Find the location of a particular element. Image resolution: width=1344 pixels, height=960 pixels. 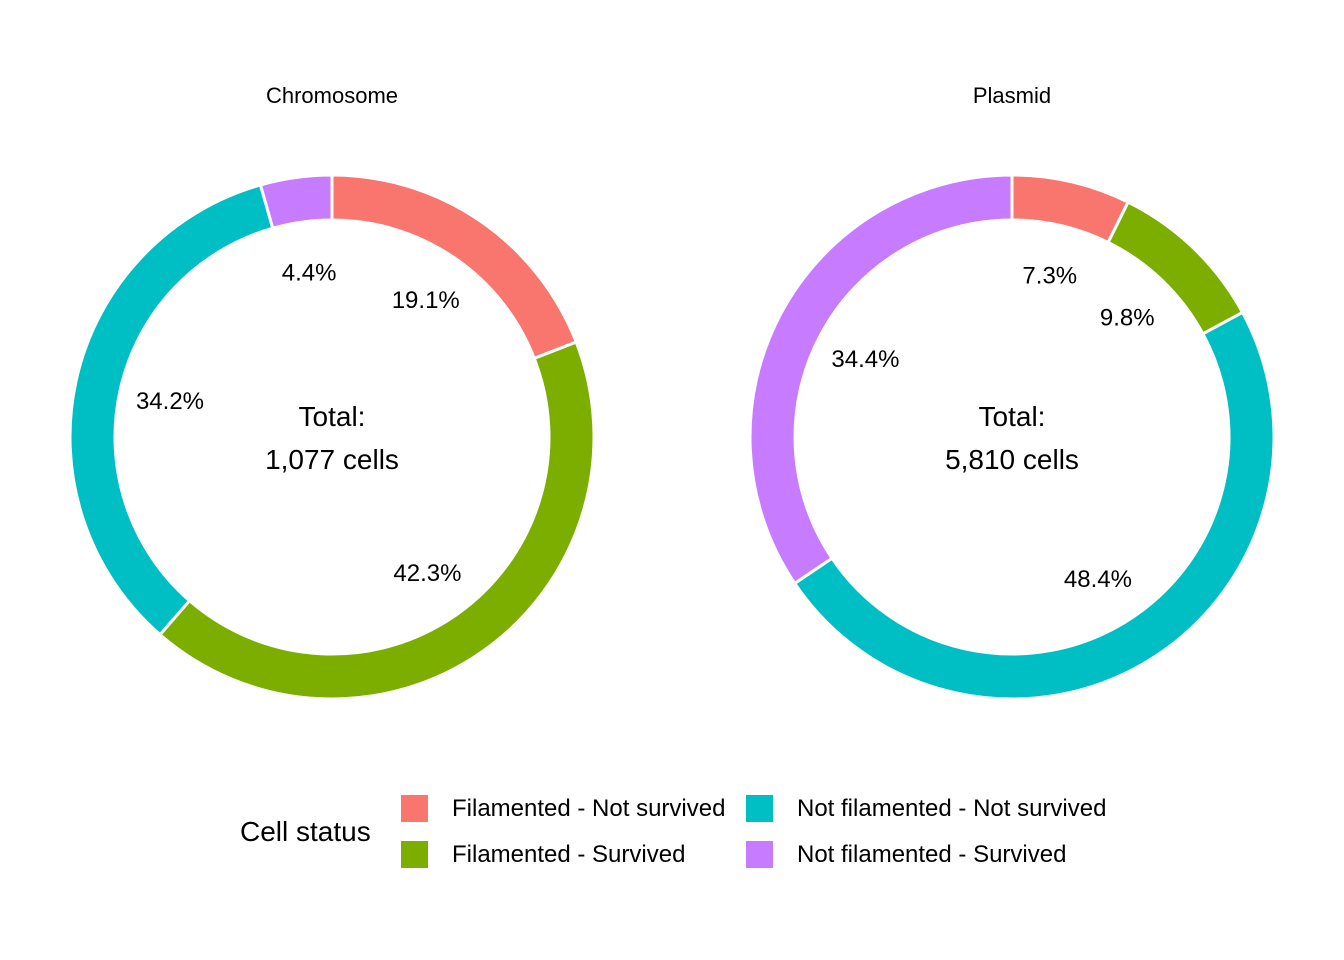

chromosome-slice-filamented-survived is located at coordinates (376, 520).